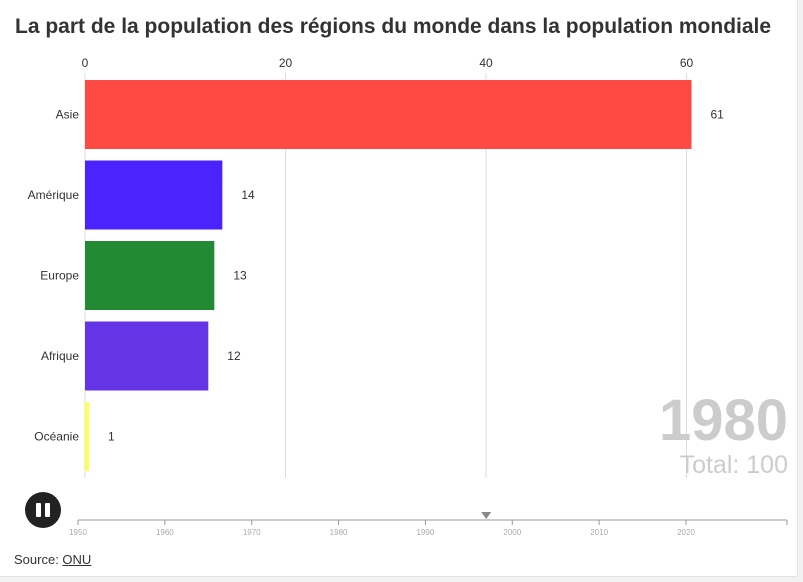 The width and height of the screenshot is (803, 582). I want to click on pause-icon-bar, so click(47, 510).